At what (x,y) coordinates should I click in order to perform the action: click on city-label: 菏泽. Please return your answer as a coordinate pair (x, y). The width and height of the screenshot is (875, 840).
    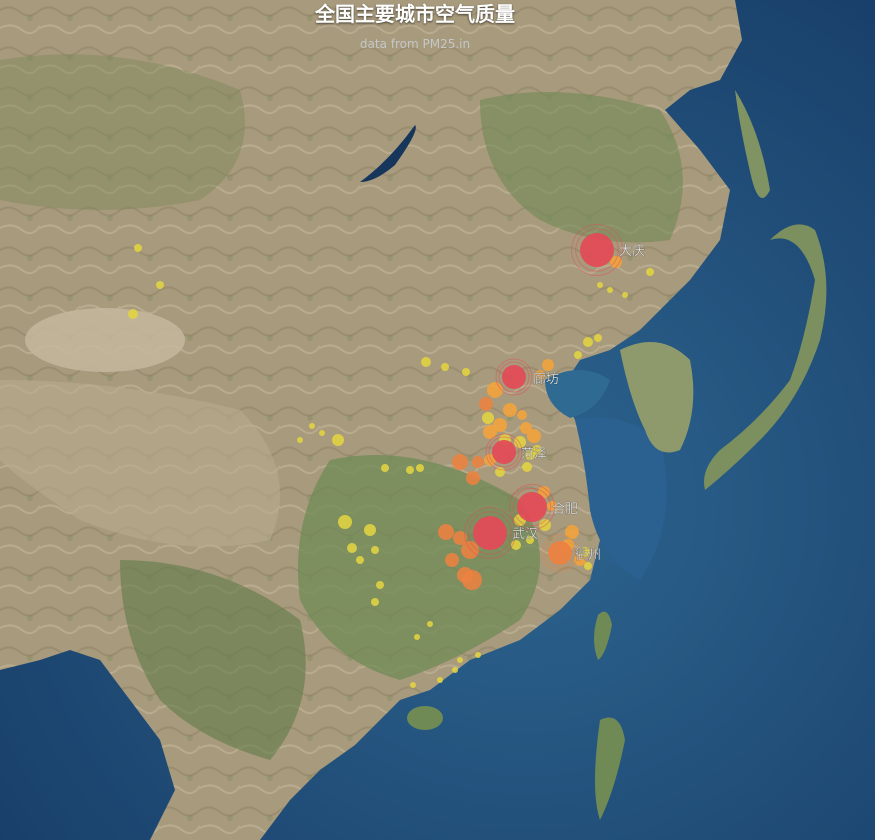
    Looking at the image, I should click on (534, 454).